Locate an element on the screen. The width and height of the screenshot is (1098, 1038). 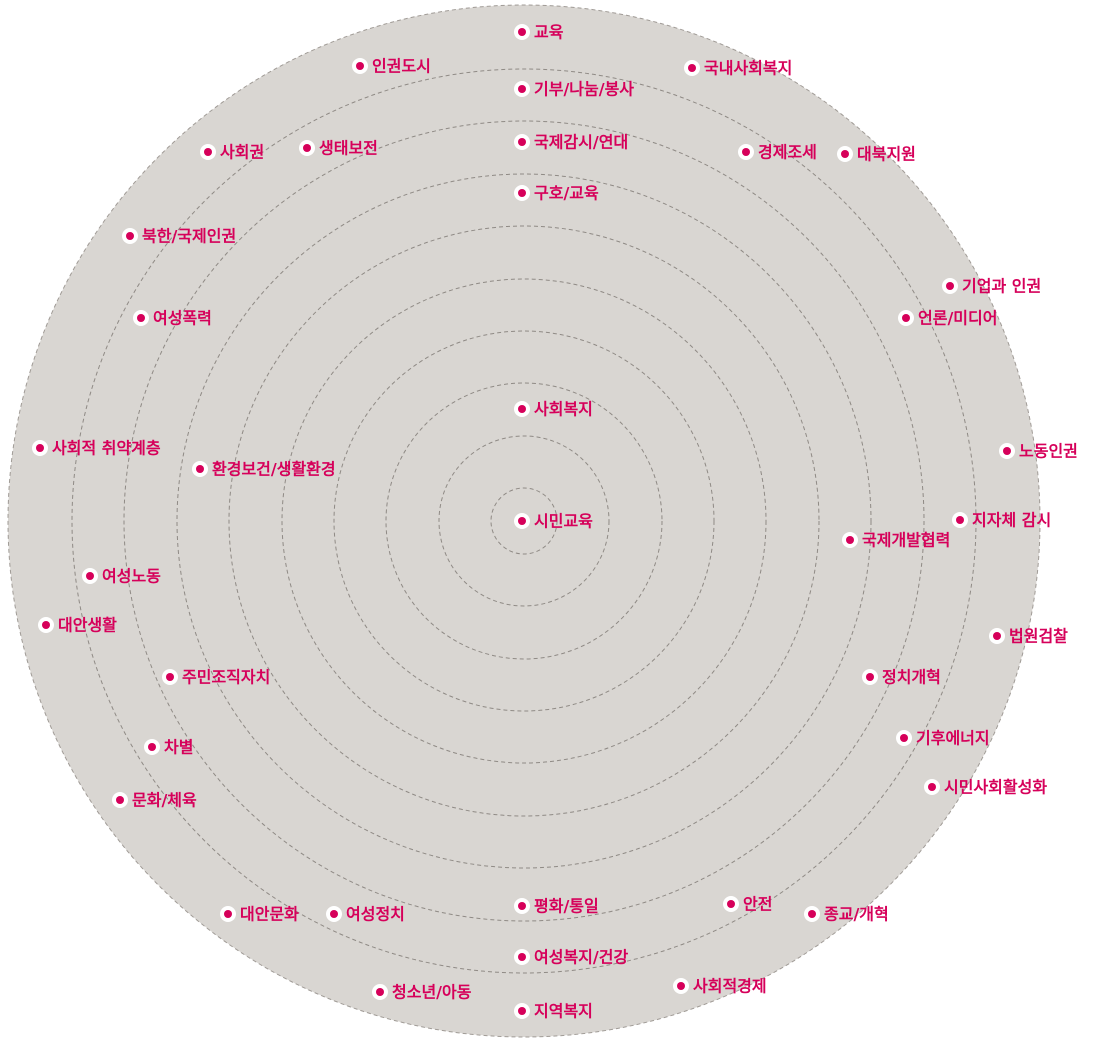
node-label: 대북지원 is located at coordinates (886, 154).